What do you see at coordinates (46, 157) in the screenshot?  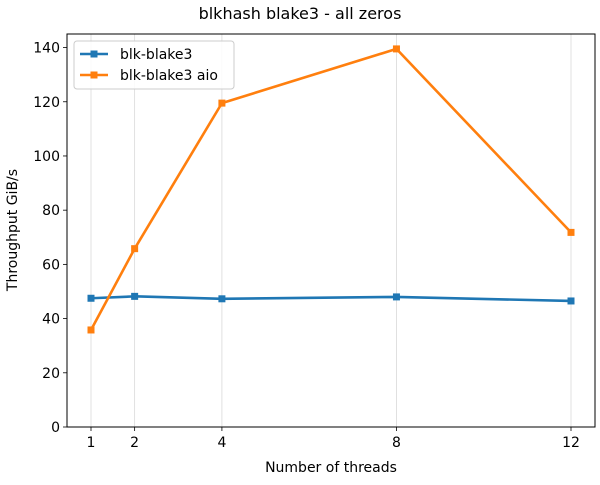 I see `y-tick-label: 100` at bounding box center [46, 157].